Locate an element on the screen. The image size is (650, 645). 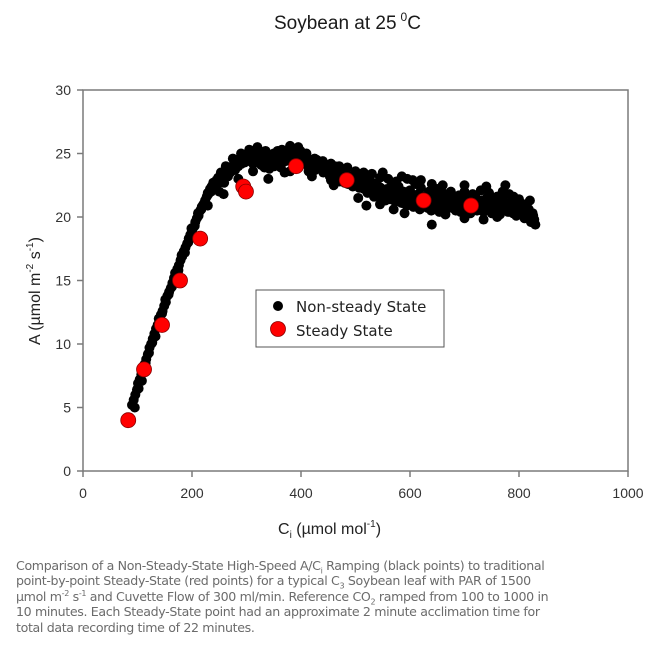
legend-box is located at coordinates (350, 318).